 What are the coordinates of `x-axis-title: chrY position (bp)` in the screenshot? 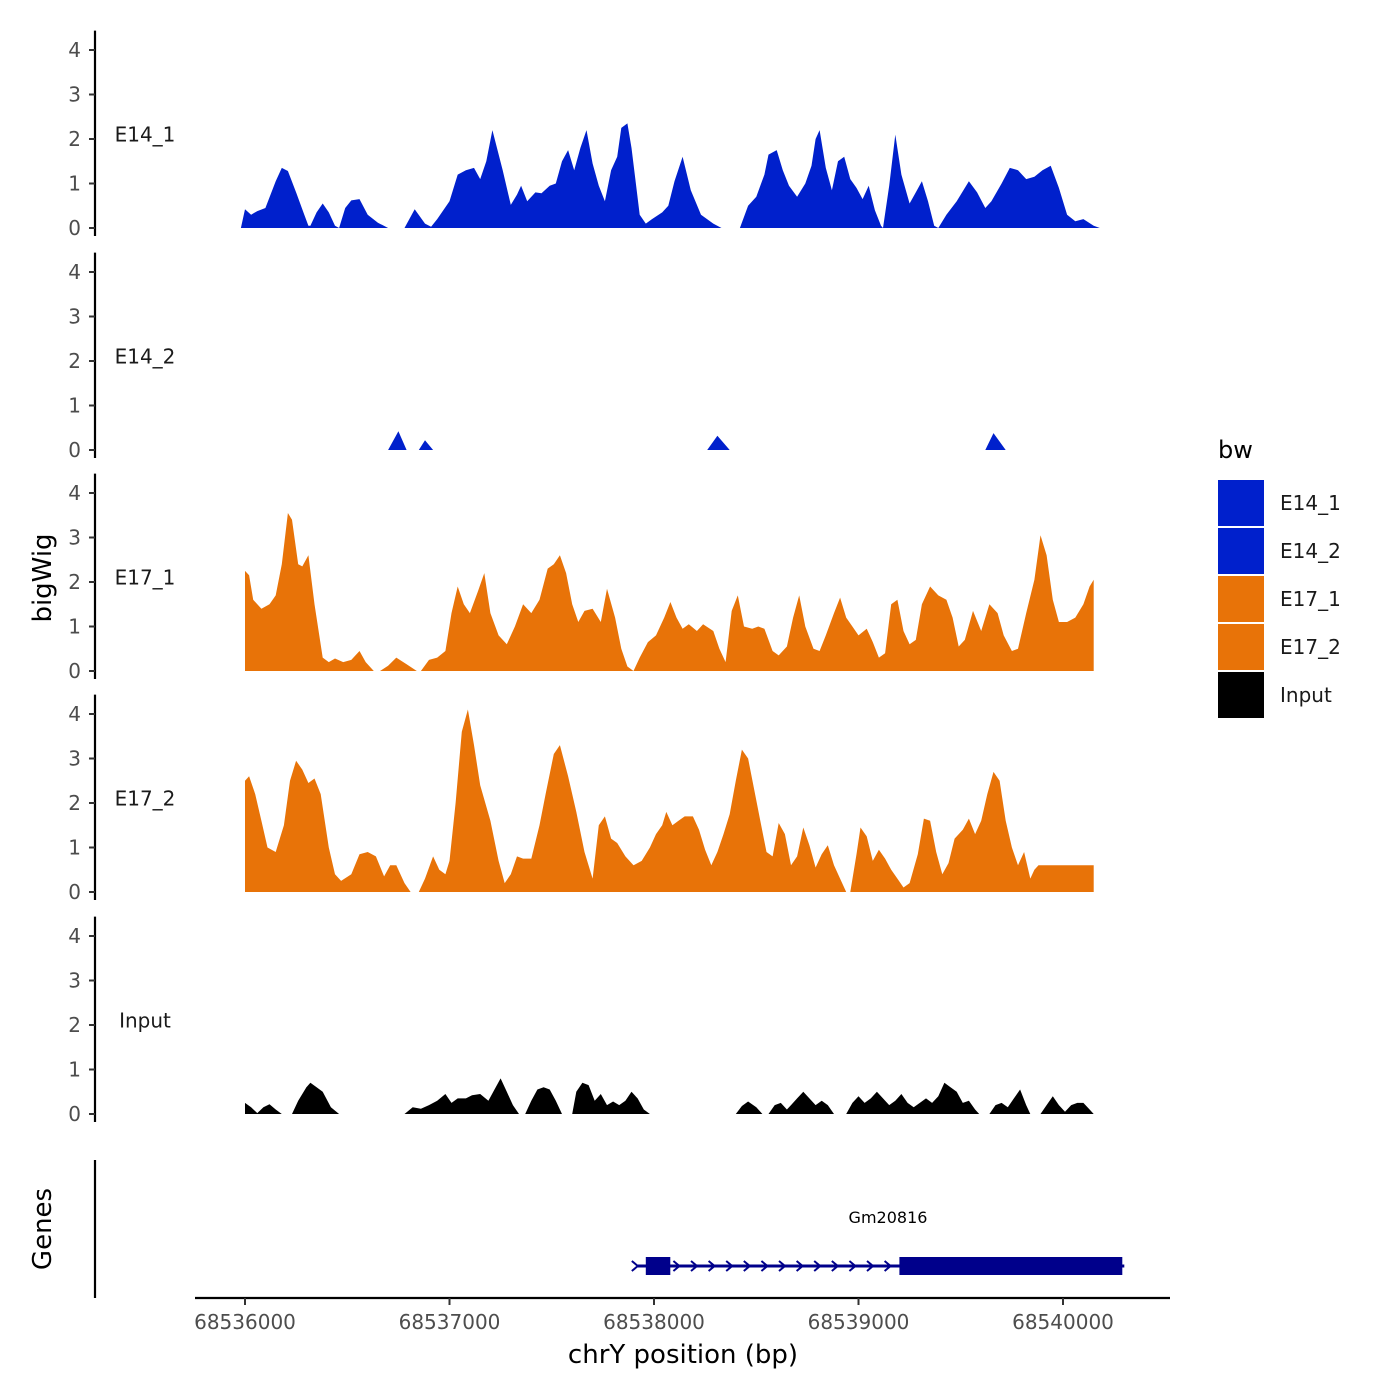 It's located at (683, 1355).